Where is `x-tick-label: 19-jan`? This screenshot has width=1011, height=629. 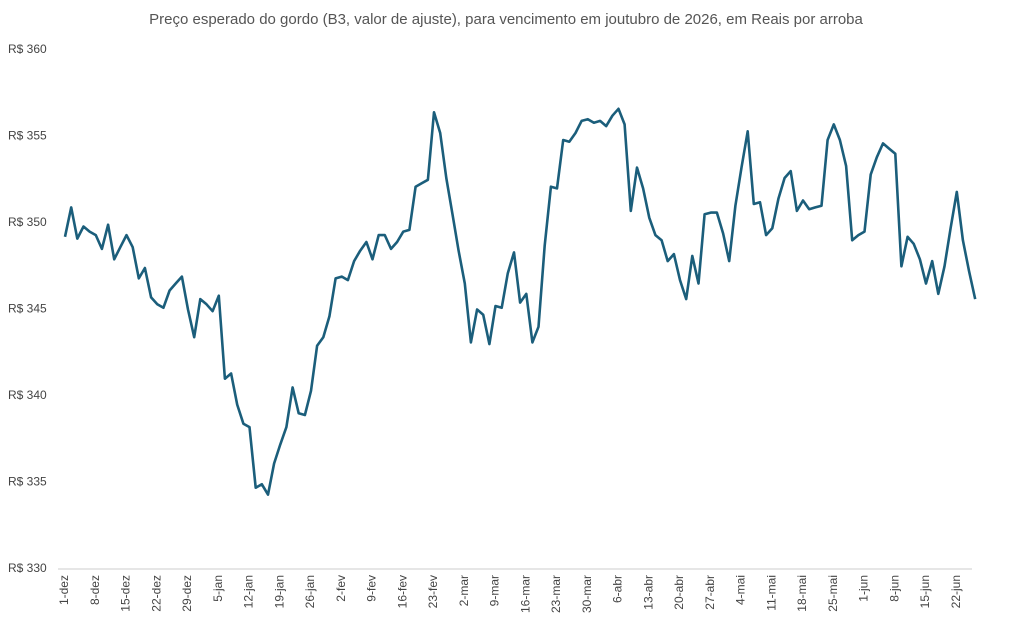
x-tick-label: 19-jan is located at coordinates (279, 591).